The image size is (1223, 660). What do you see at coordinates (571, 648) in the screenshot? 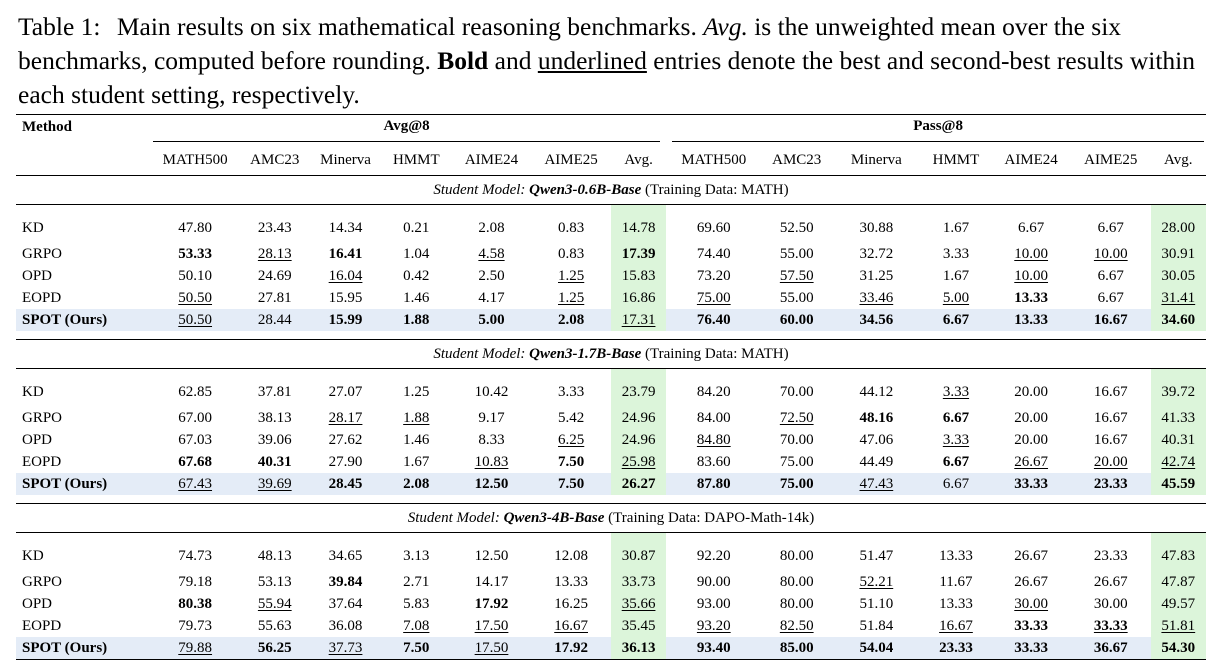
I see `value-cell: 17.92` at bounding box center [571, 648].